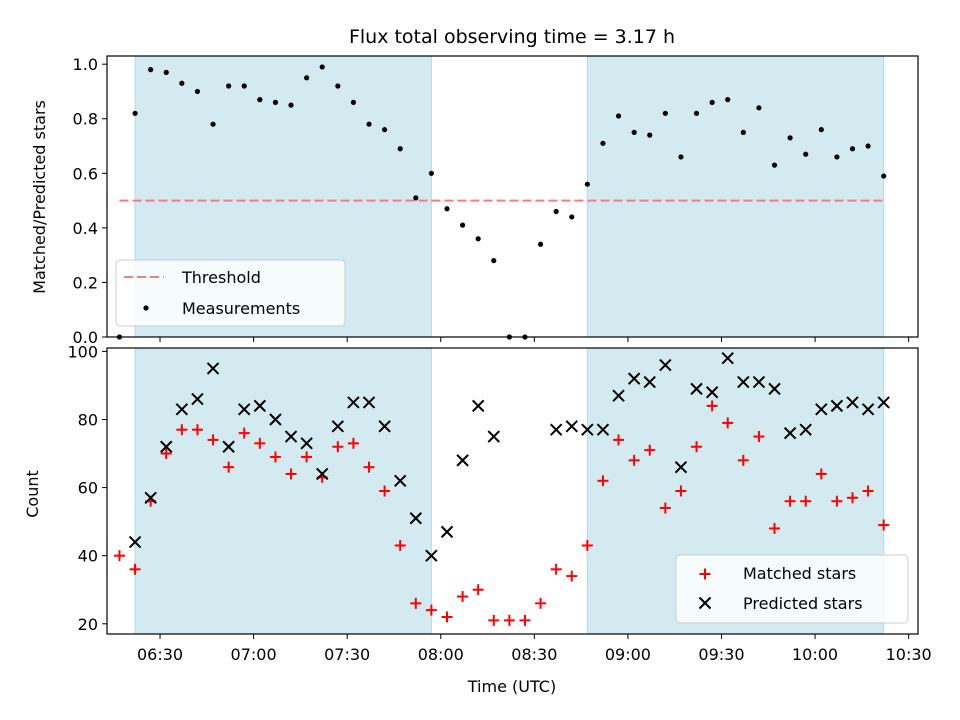 This screenshot has height=720, width=960. Describe the element at coordinates (512, 37) in the screenshot. I see `chart-title: Flux total observing time = 3.17 h` at that location.